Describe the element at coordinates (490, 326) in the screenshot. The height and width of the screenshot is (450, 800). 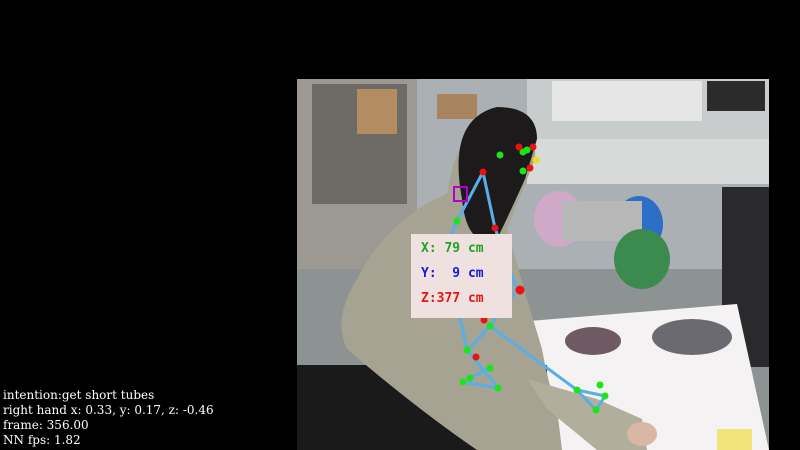
I see `keypoint-elbow` at that location.